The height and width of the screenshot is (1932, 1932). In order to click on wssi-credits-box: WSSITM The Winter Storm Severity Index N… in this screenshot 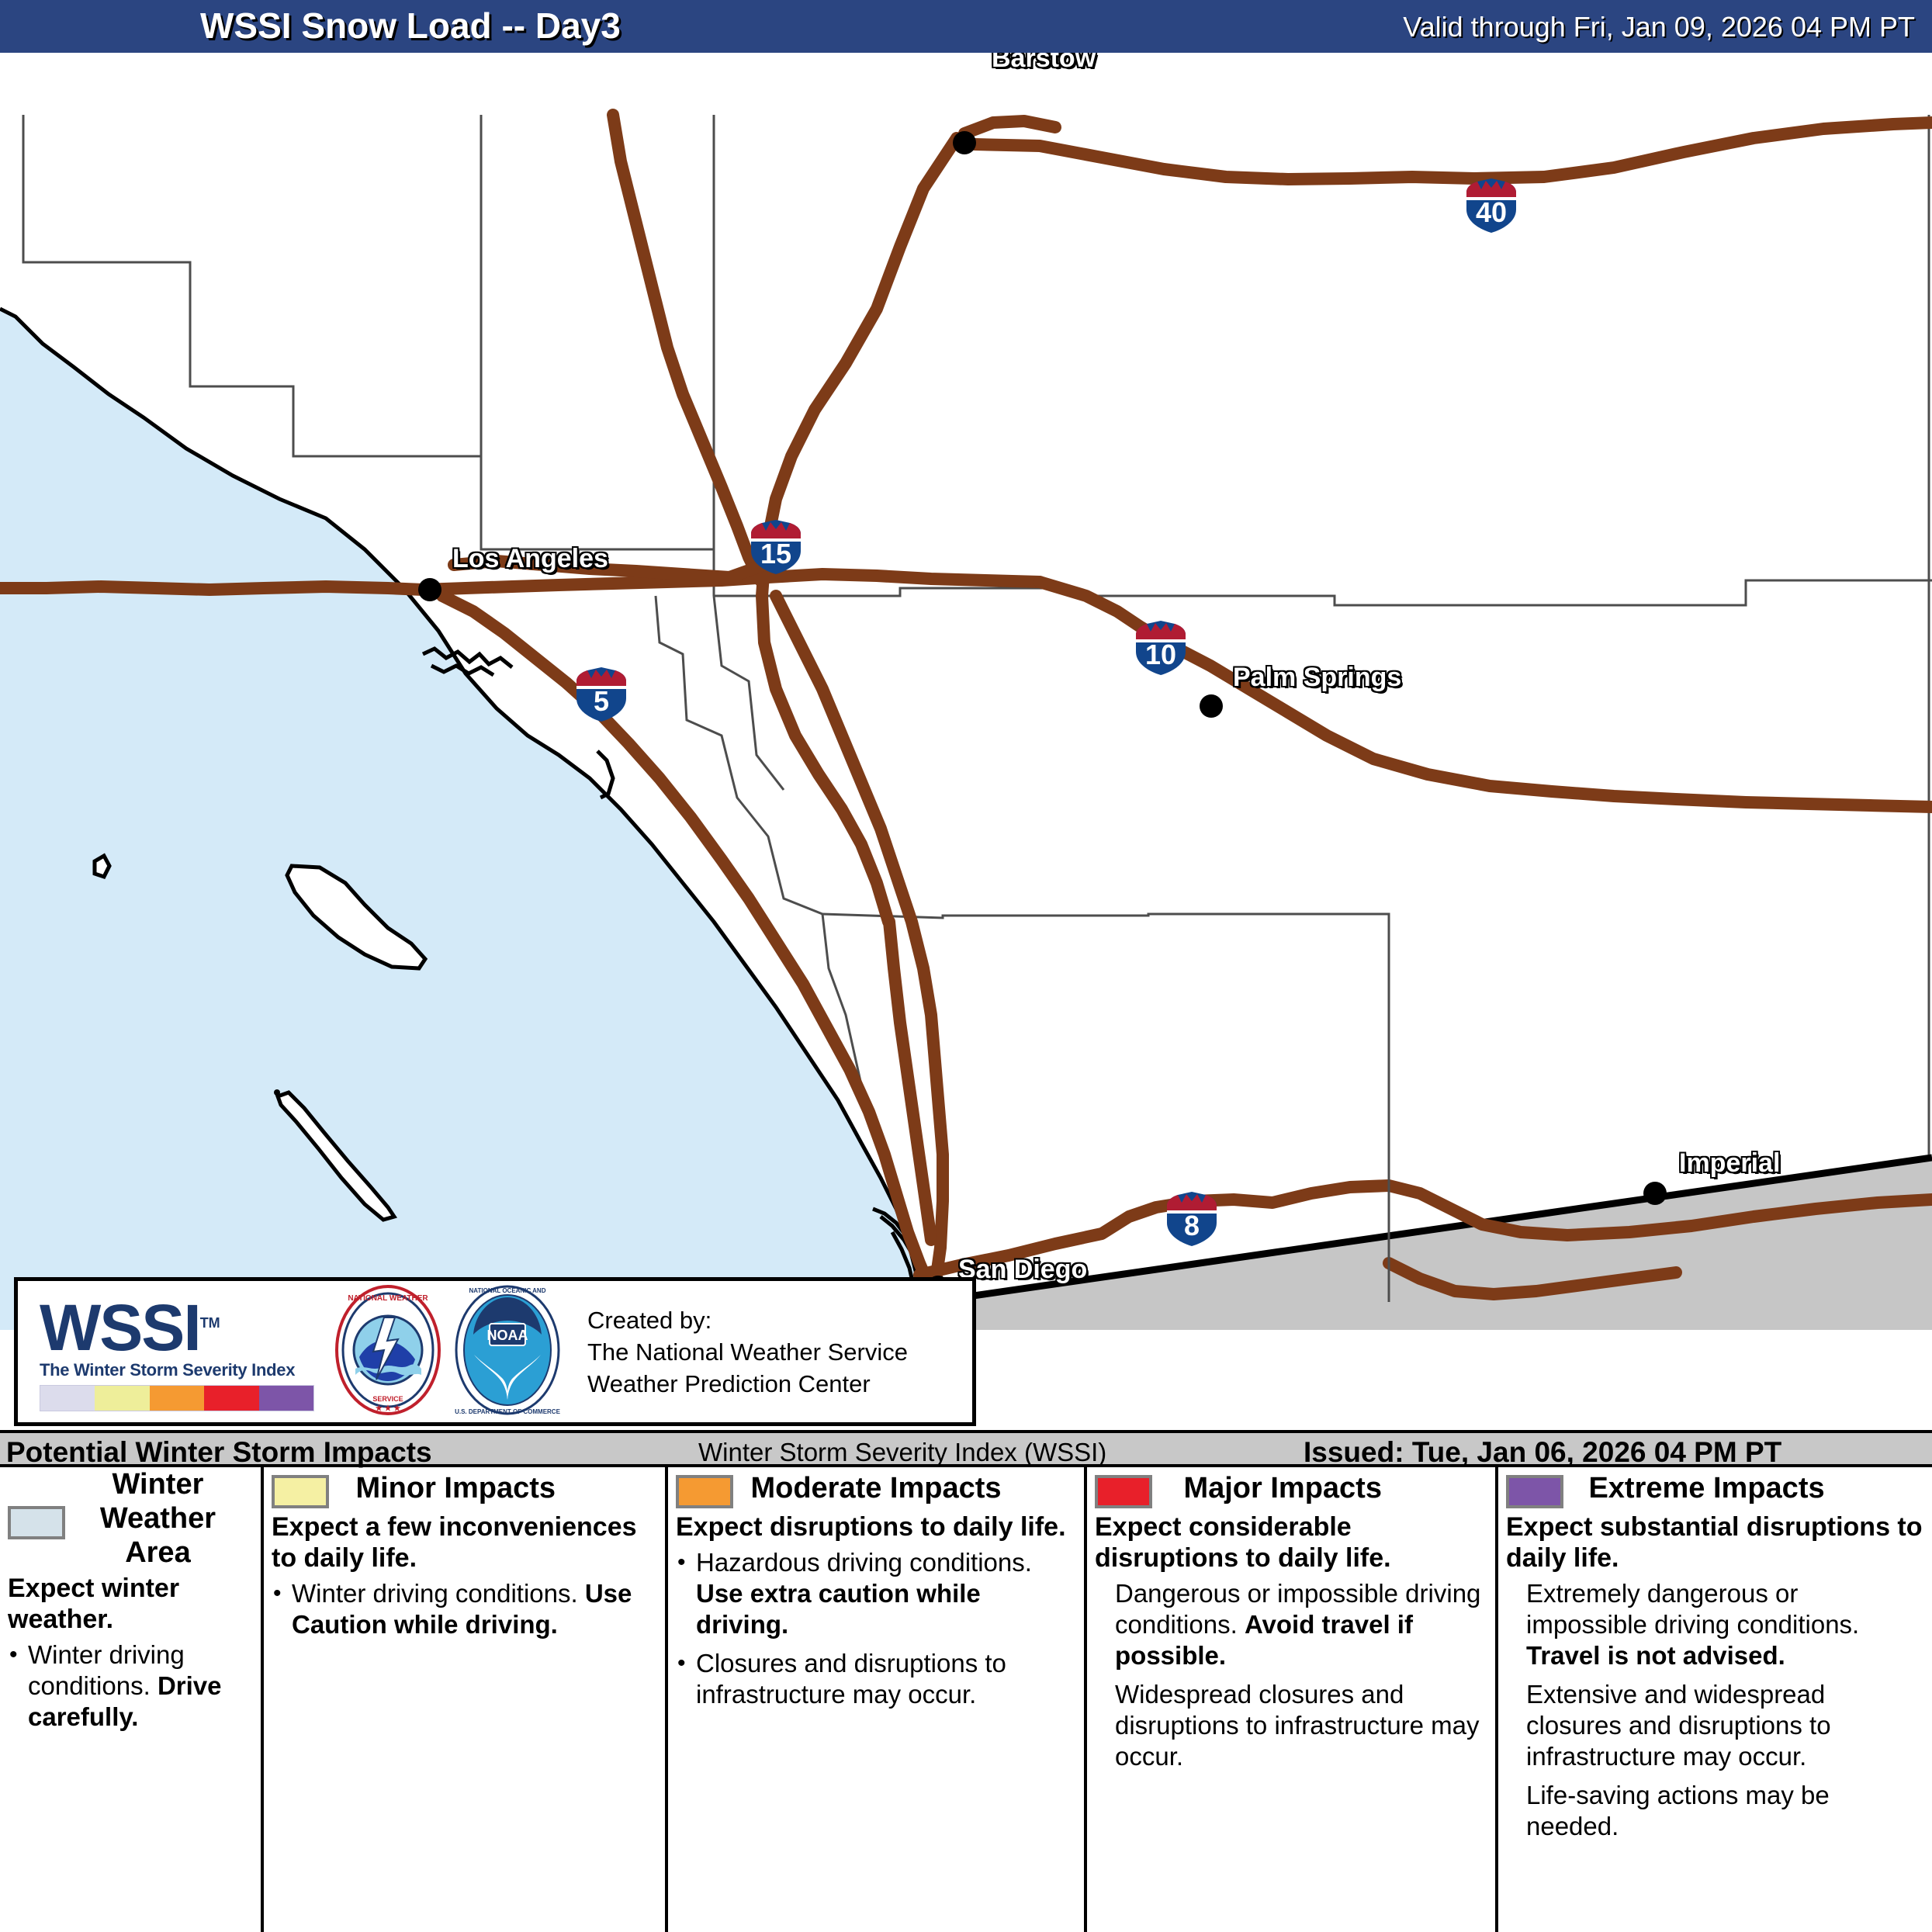, I will do `click(495, 1351)`.